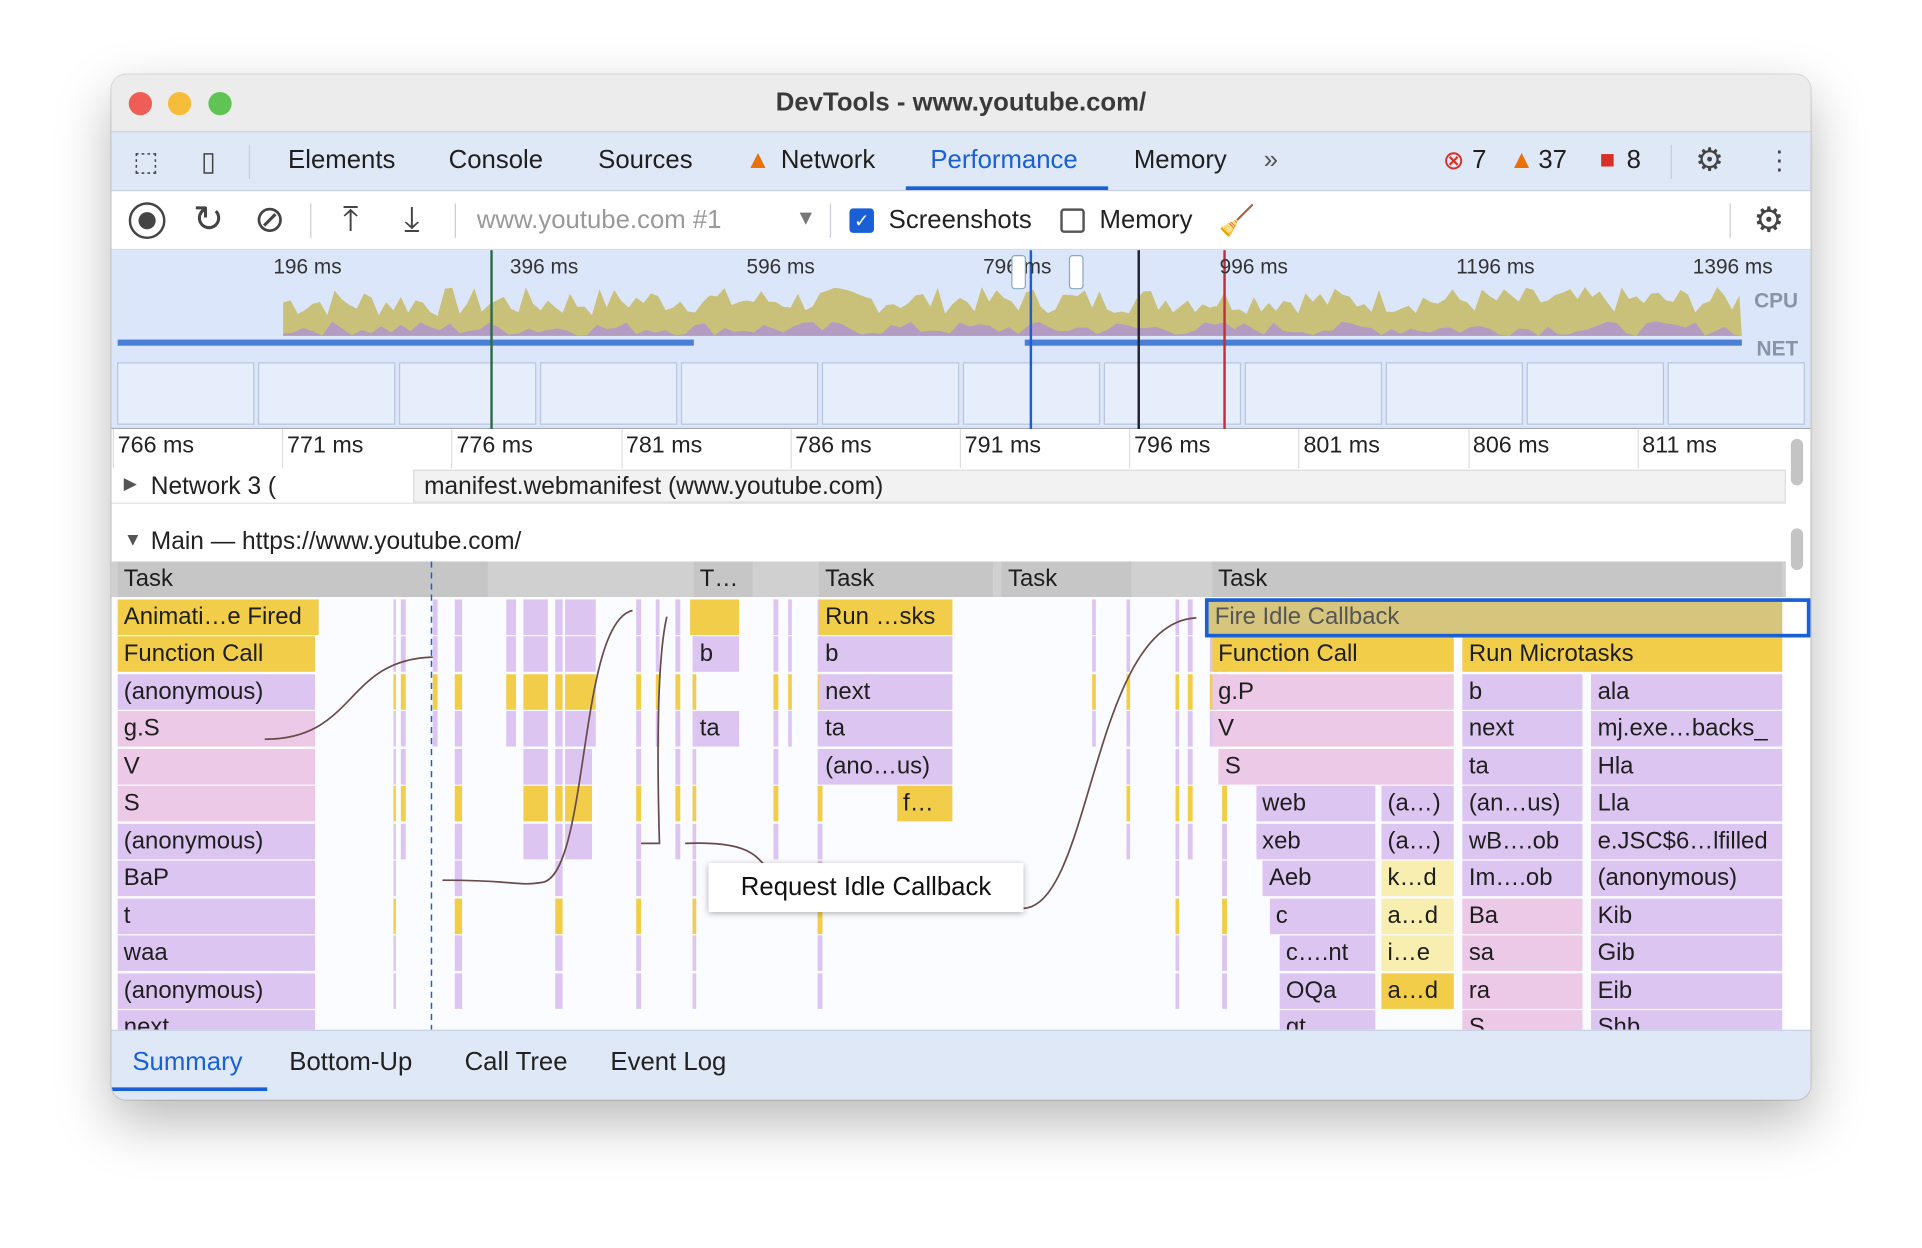 The image size is (1922, 1248). What do you see at coordinates (1552, 160) in the screenshot?
I see `warning-count: 37` at bounding box center [1552, 160].